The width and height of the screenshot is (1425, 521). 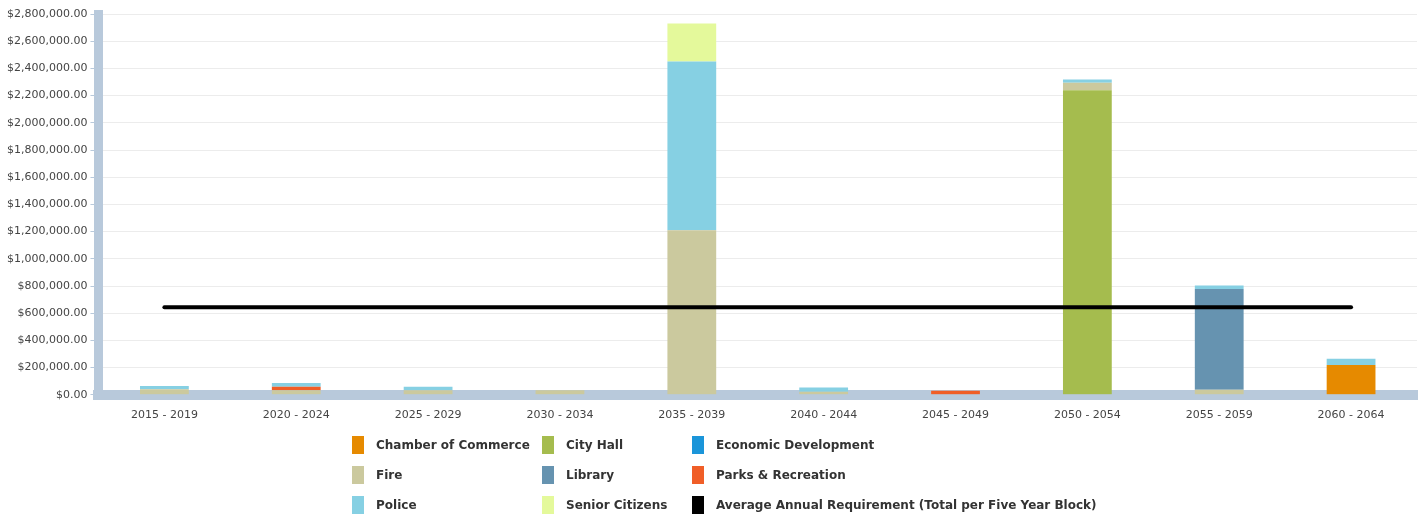 What do you see at coordinates (52, 367) in the screenshot?
I see `y-tick-label: $200,000.00` at bounding box center [52, 367].